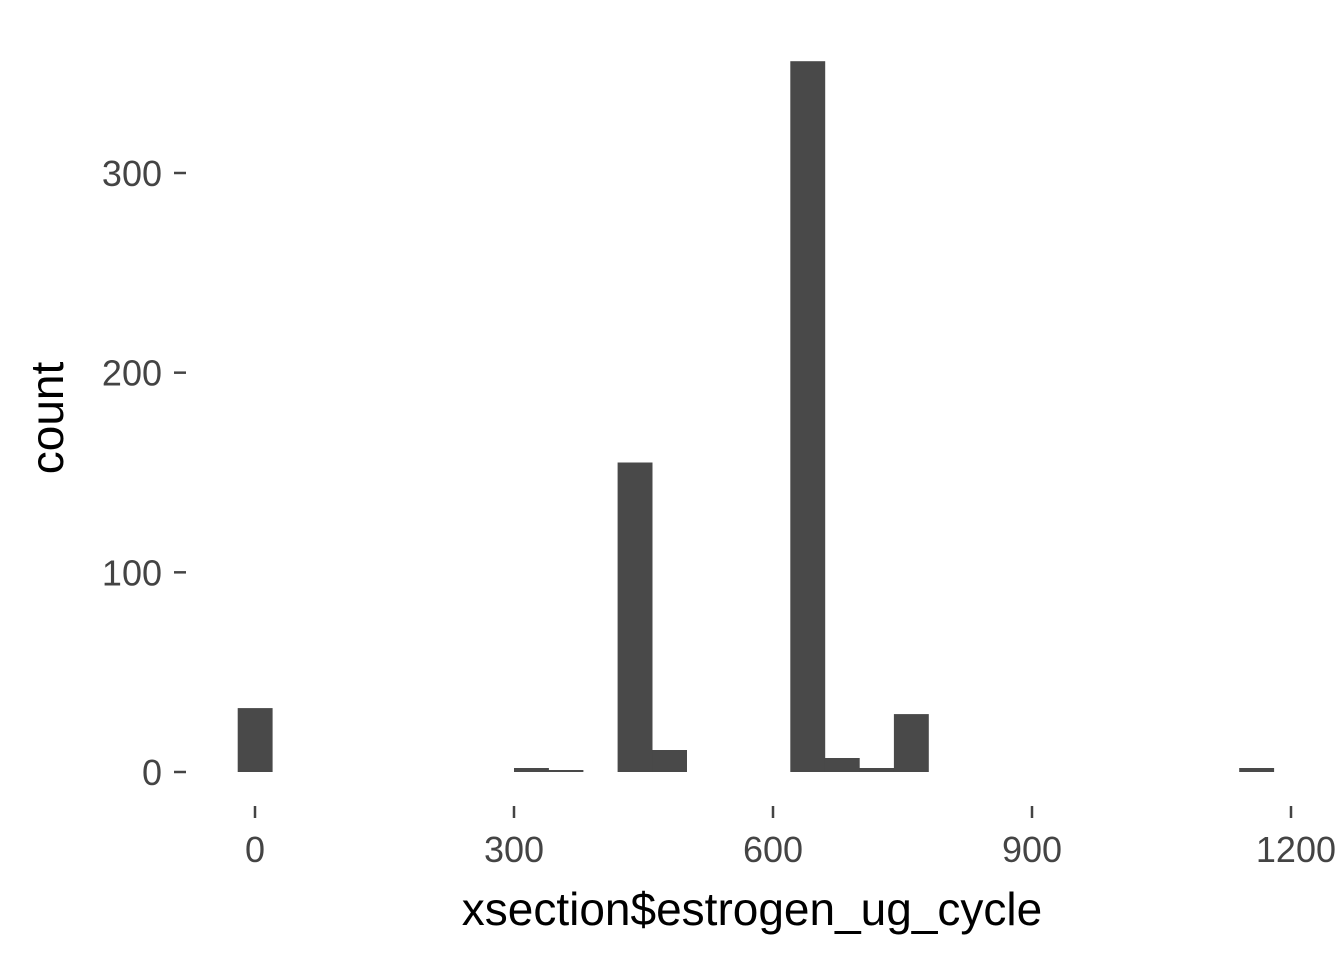  What do you see at coordinates (1032, 849) in the screenshot?
I see `x-tick-label: 900` at bounding box center [1032, 849].